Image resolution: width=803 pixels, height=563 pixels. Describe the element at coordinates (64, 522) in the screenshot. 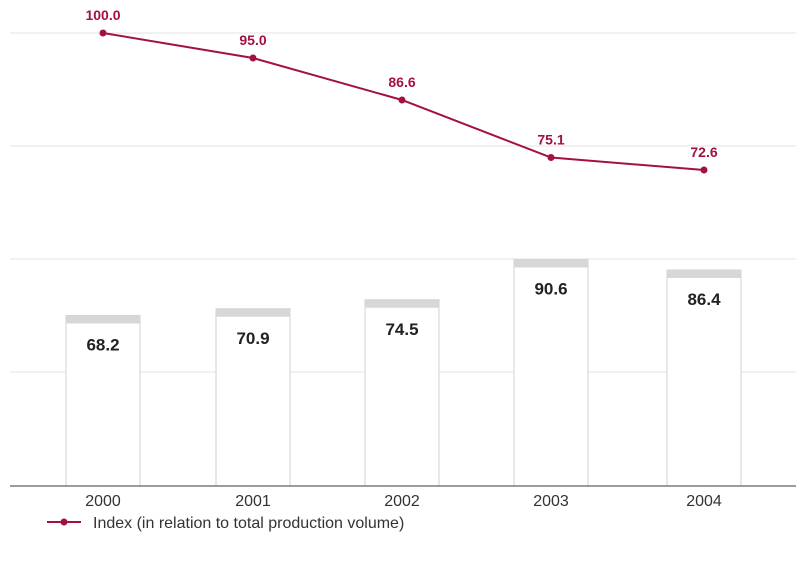

I see `legend-marker-swatch` at that location.